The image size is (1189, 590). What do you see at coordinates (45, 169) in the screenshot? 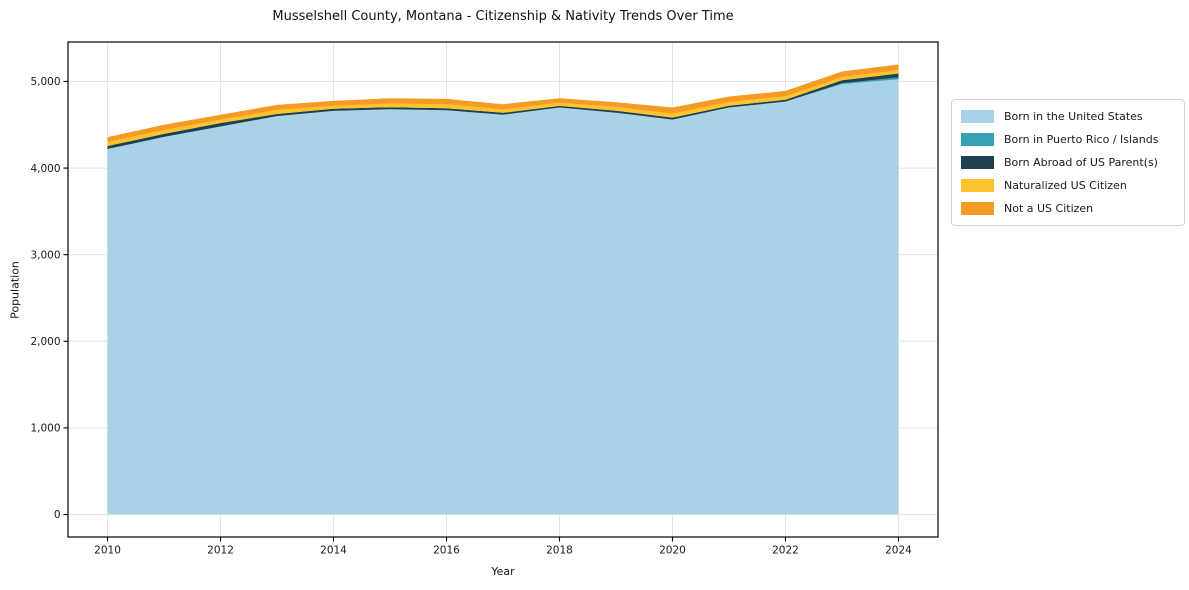
I see `y-tick-label: 4,000` at bounding box center [45, 169].